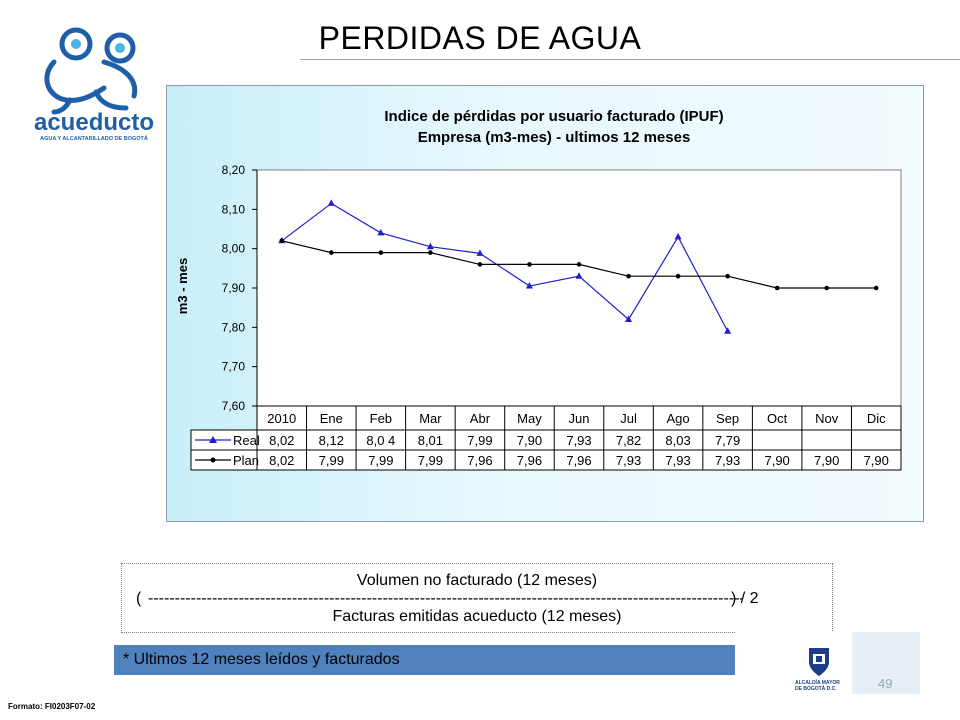 The width and height of the screenshot is (960, 720). Describe the element at coordinates (777, 418) in the screenshot. I see `category-label: Oct` at that location.